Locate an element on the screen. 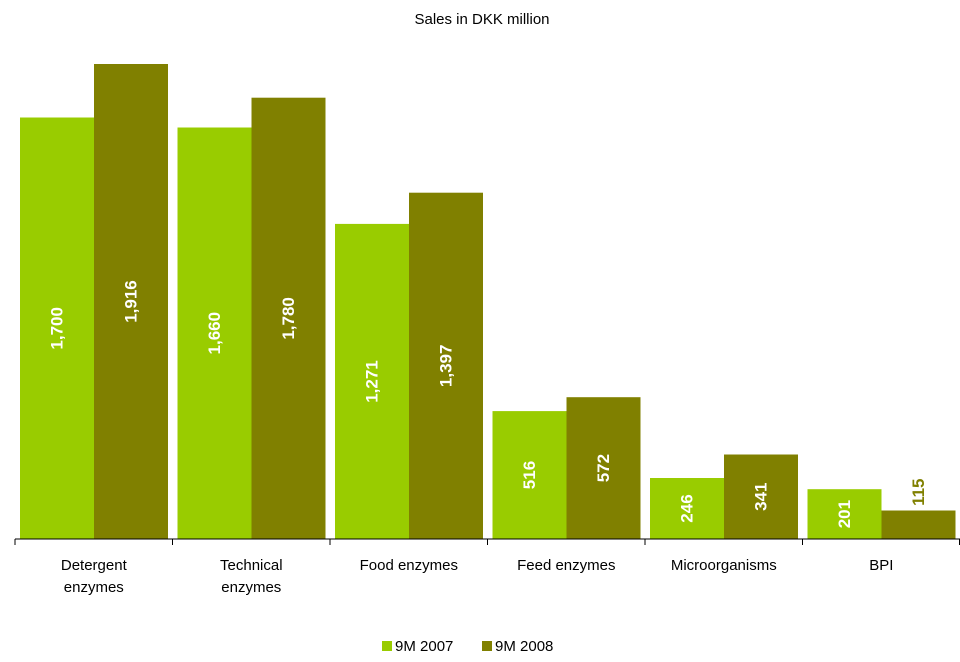 The width and height of the screenshot is (960, 662). data-label-2007-1: 1,660 is located at coordinates (214, 333).